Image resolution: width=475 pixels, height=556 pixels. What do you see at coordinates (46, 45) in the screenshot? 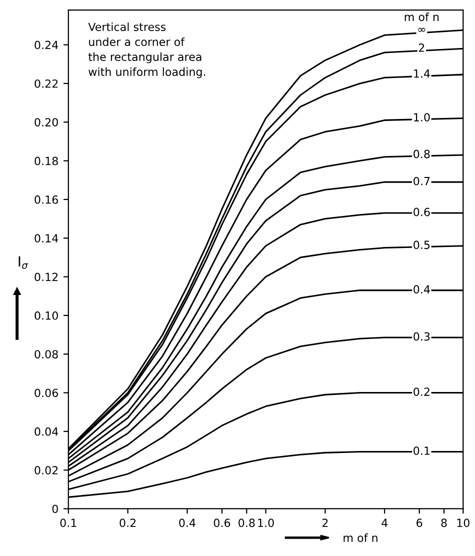
I see `y-tick-label: 0.24` at bounding box center [46, 45].